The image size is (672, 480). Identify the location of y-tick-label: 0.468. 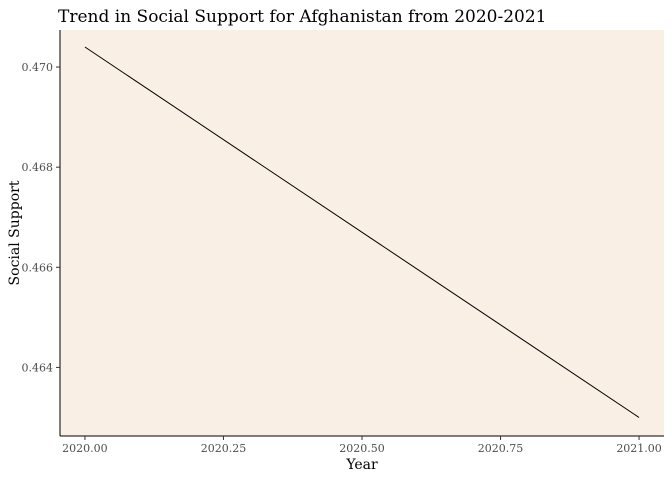
(38, 167).